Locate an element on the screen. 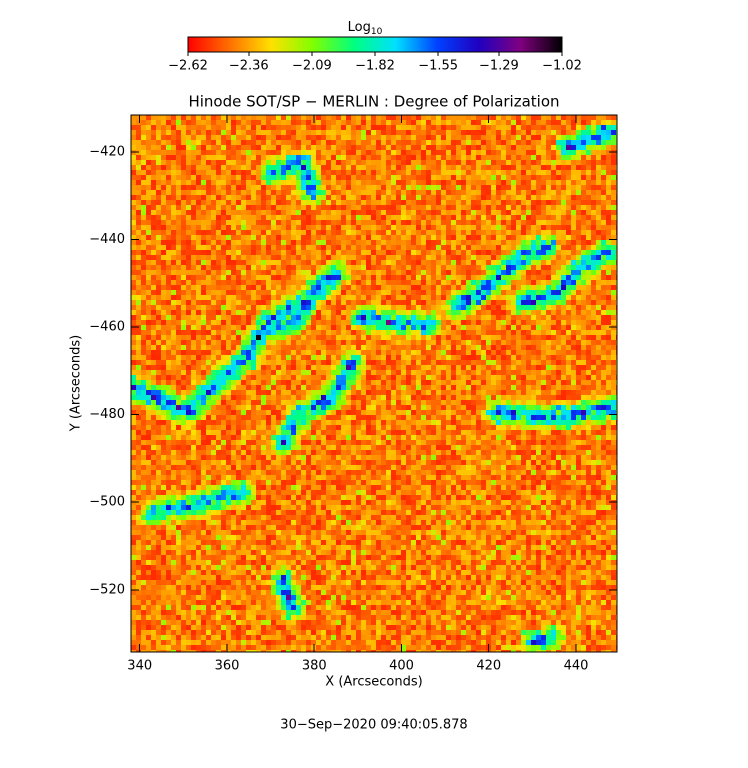  x-tick-label: 440 is located at coordinates (576, 666).